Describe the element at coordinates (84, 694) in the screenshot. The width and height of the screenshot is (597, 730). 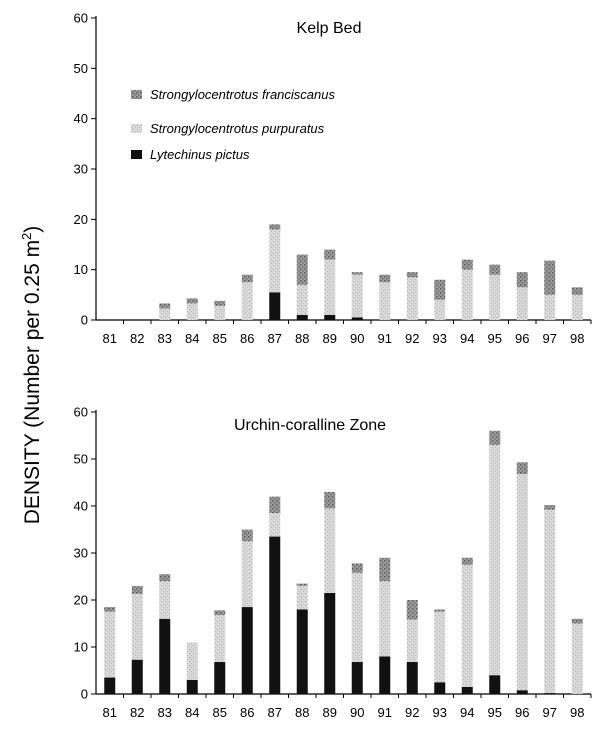
I see `urchin-coralline-y-tick-label: 0` at that location.